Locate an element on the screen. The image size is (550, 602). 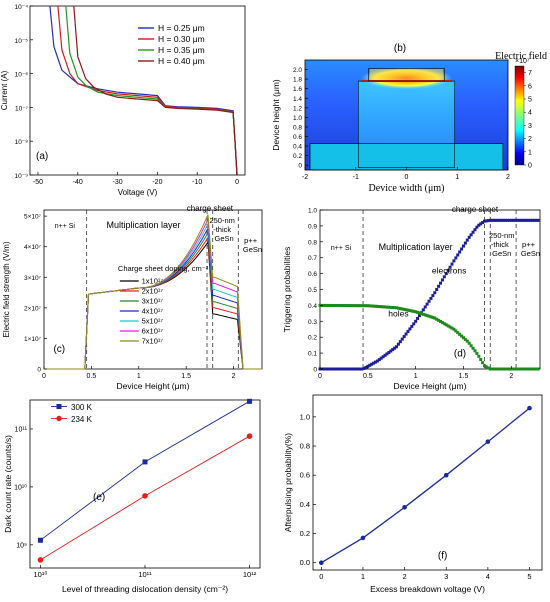
legend-entry: H = 0.40 μm is located at coordinates (181, 61).